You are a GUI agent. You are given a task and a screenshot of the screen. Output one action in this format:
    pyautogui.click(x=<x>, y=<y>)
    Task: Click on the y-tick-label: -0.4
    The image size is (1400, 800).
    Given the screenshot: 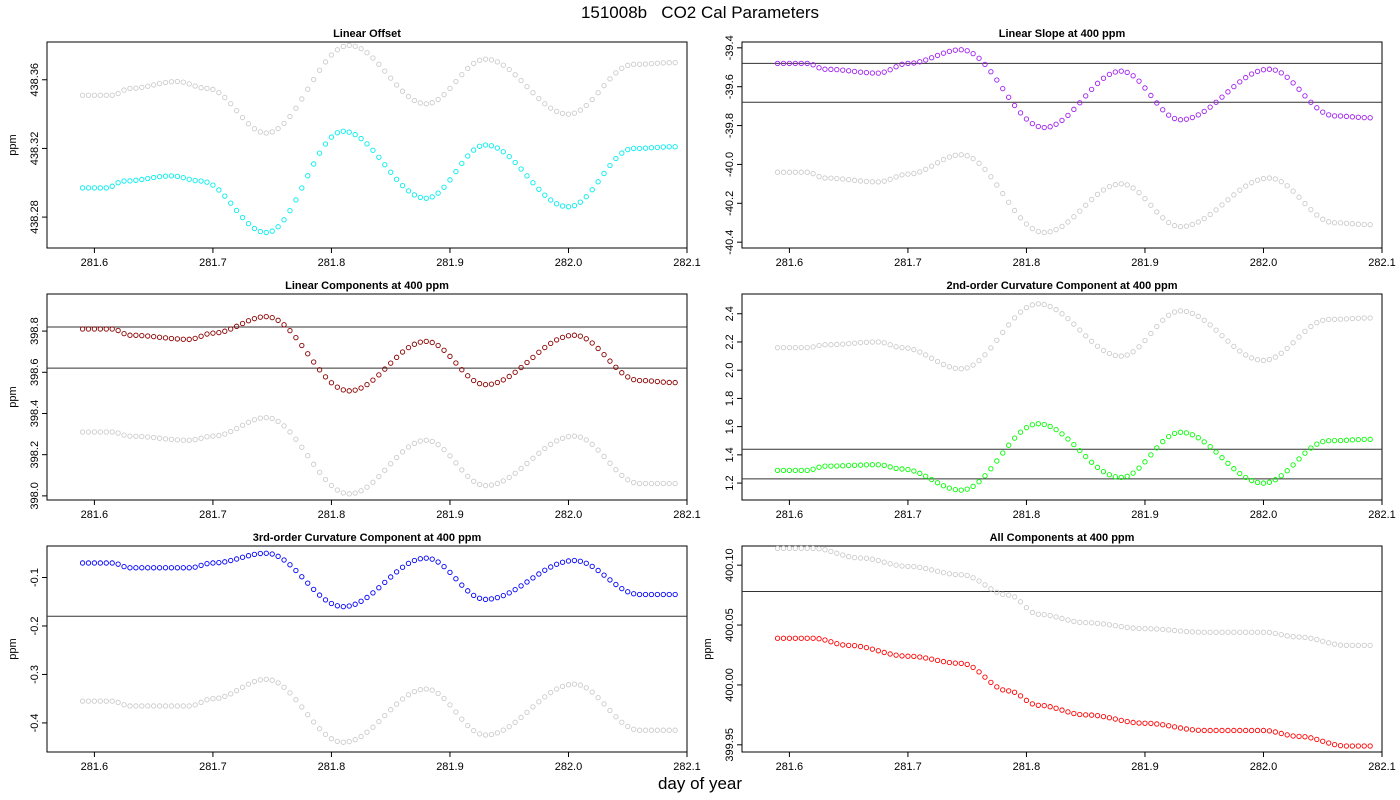 What is the action you would take?
    pyautogui.click(x=35, y=722)
    